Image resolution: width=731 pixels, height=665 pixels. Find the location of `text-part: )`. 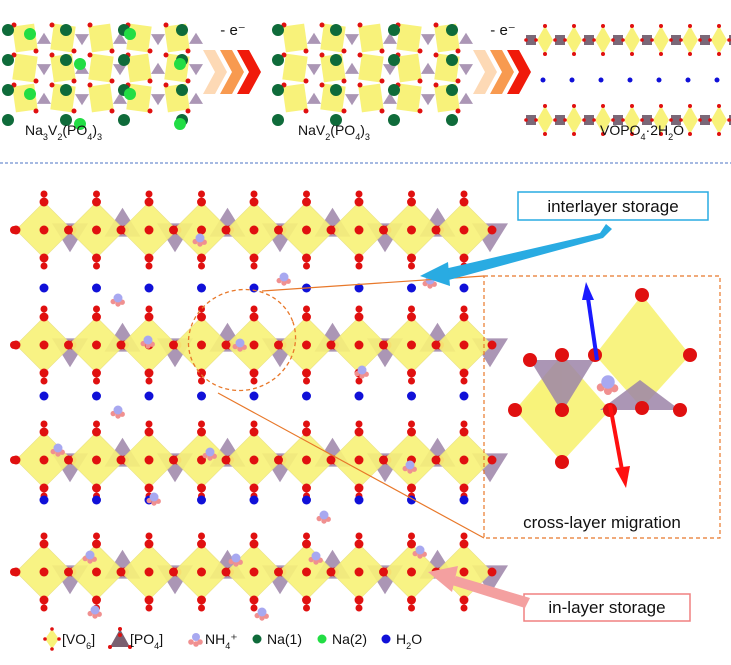

text-part: ) is located at coordinates (362, 130).